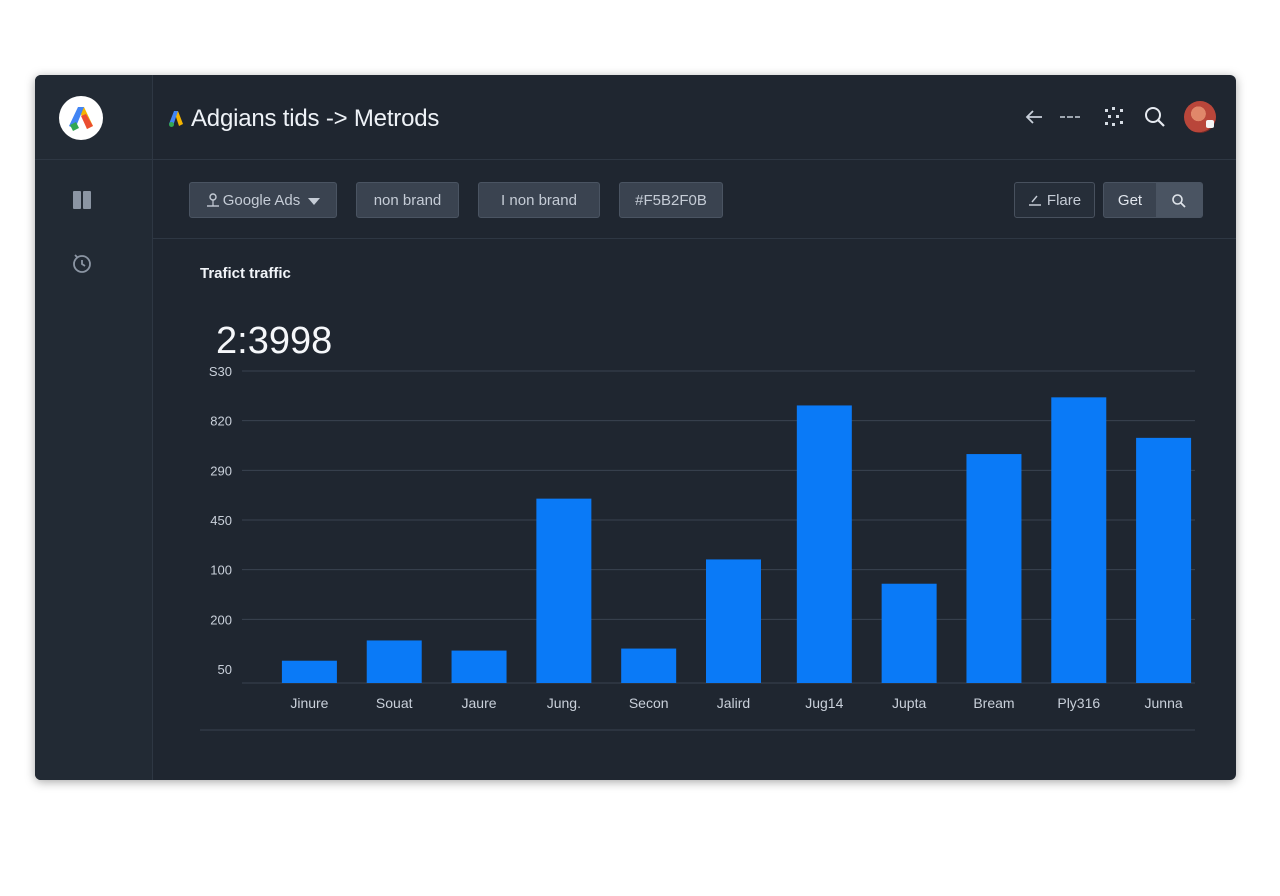 The width and height of the screenshot is (1280, 896). I want to click on page-title: Adgians tids -> Metrods, so click(315, 118).